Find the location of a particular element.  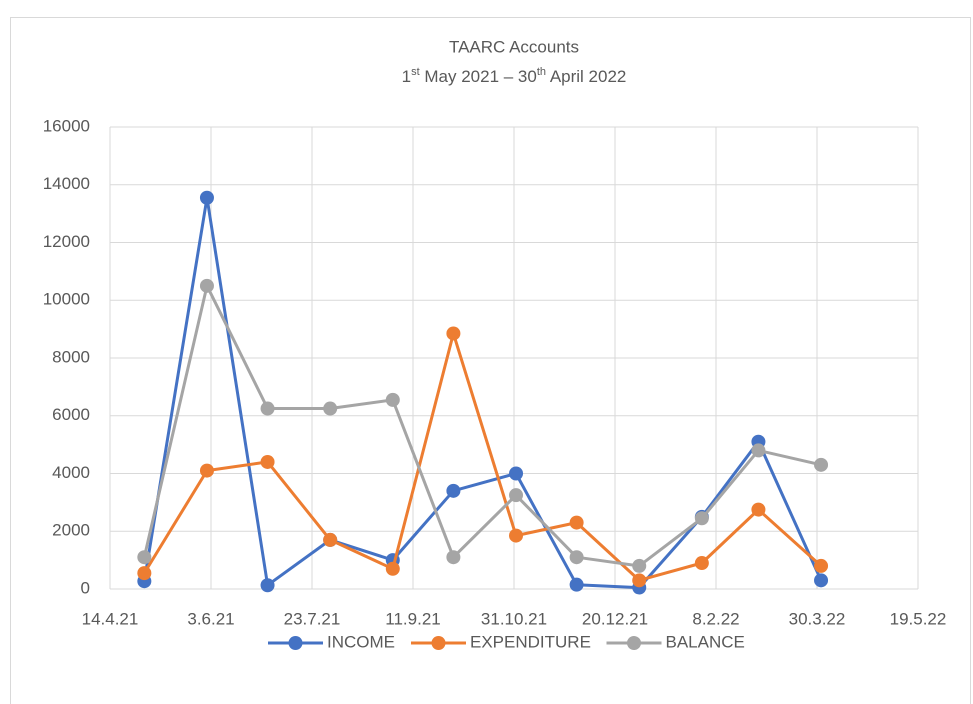

y-tick-label: 14000 is located at coordinates (66, 183).